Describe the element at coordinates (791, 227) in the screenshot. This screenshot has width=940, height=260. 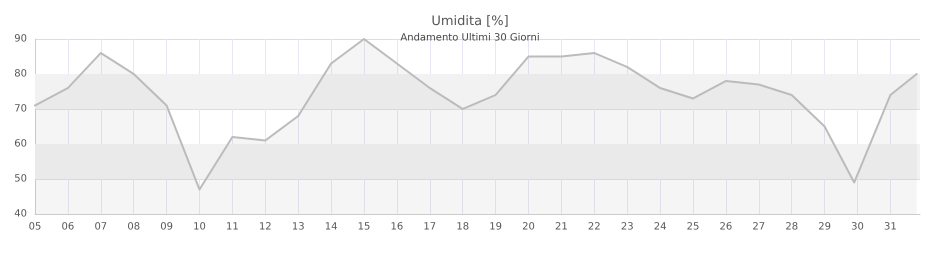
I see `x-tick-label: 28` at that location.